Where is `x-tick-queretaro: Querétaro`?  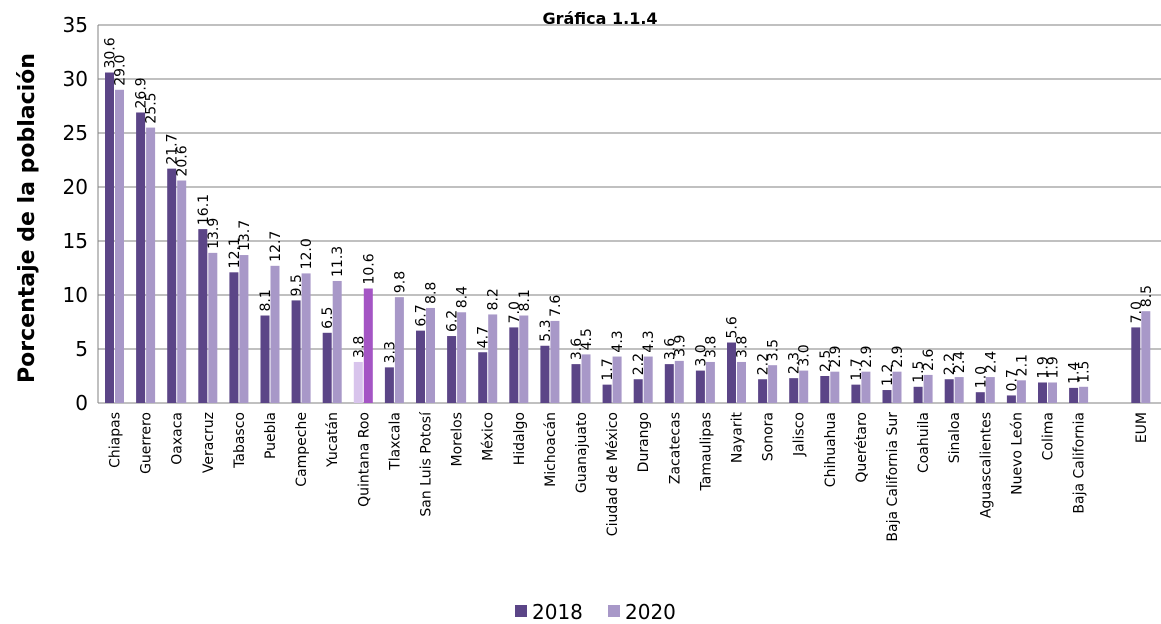 x-tick-queretaro: Querétaro is located at coordinates (862, 447).